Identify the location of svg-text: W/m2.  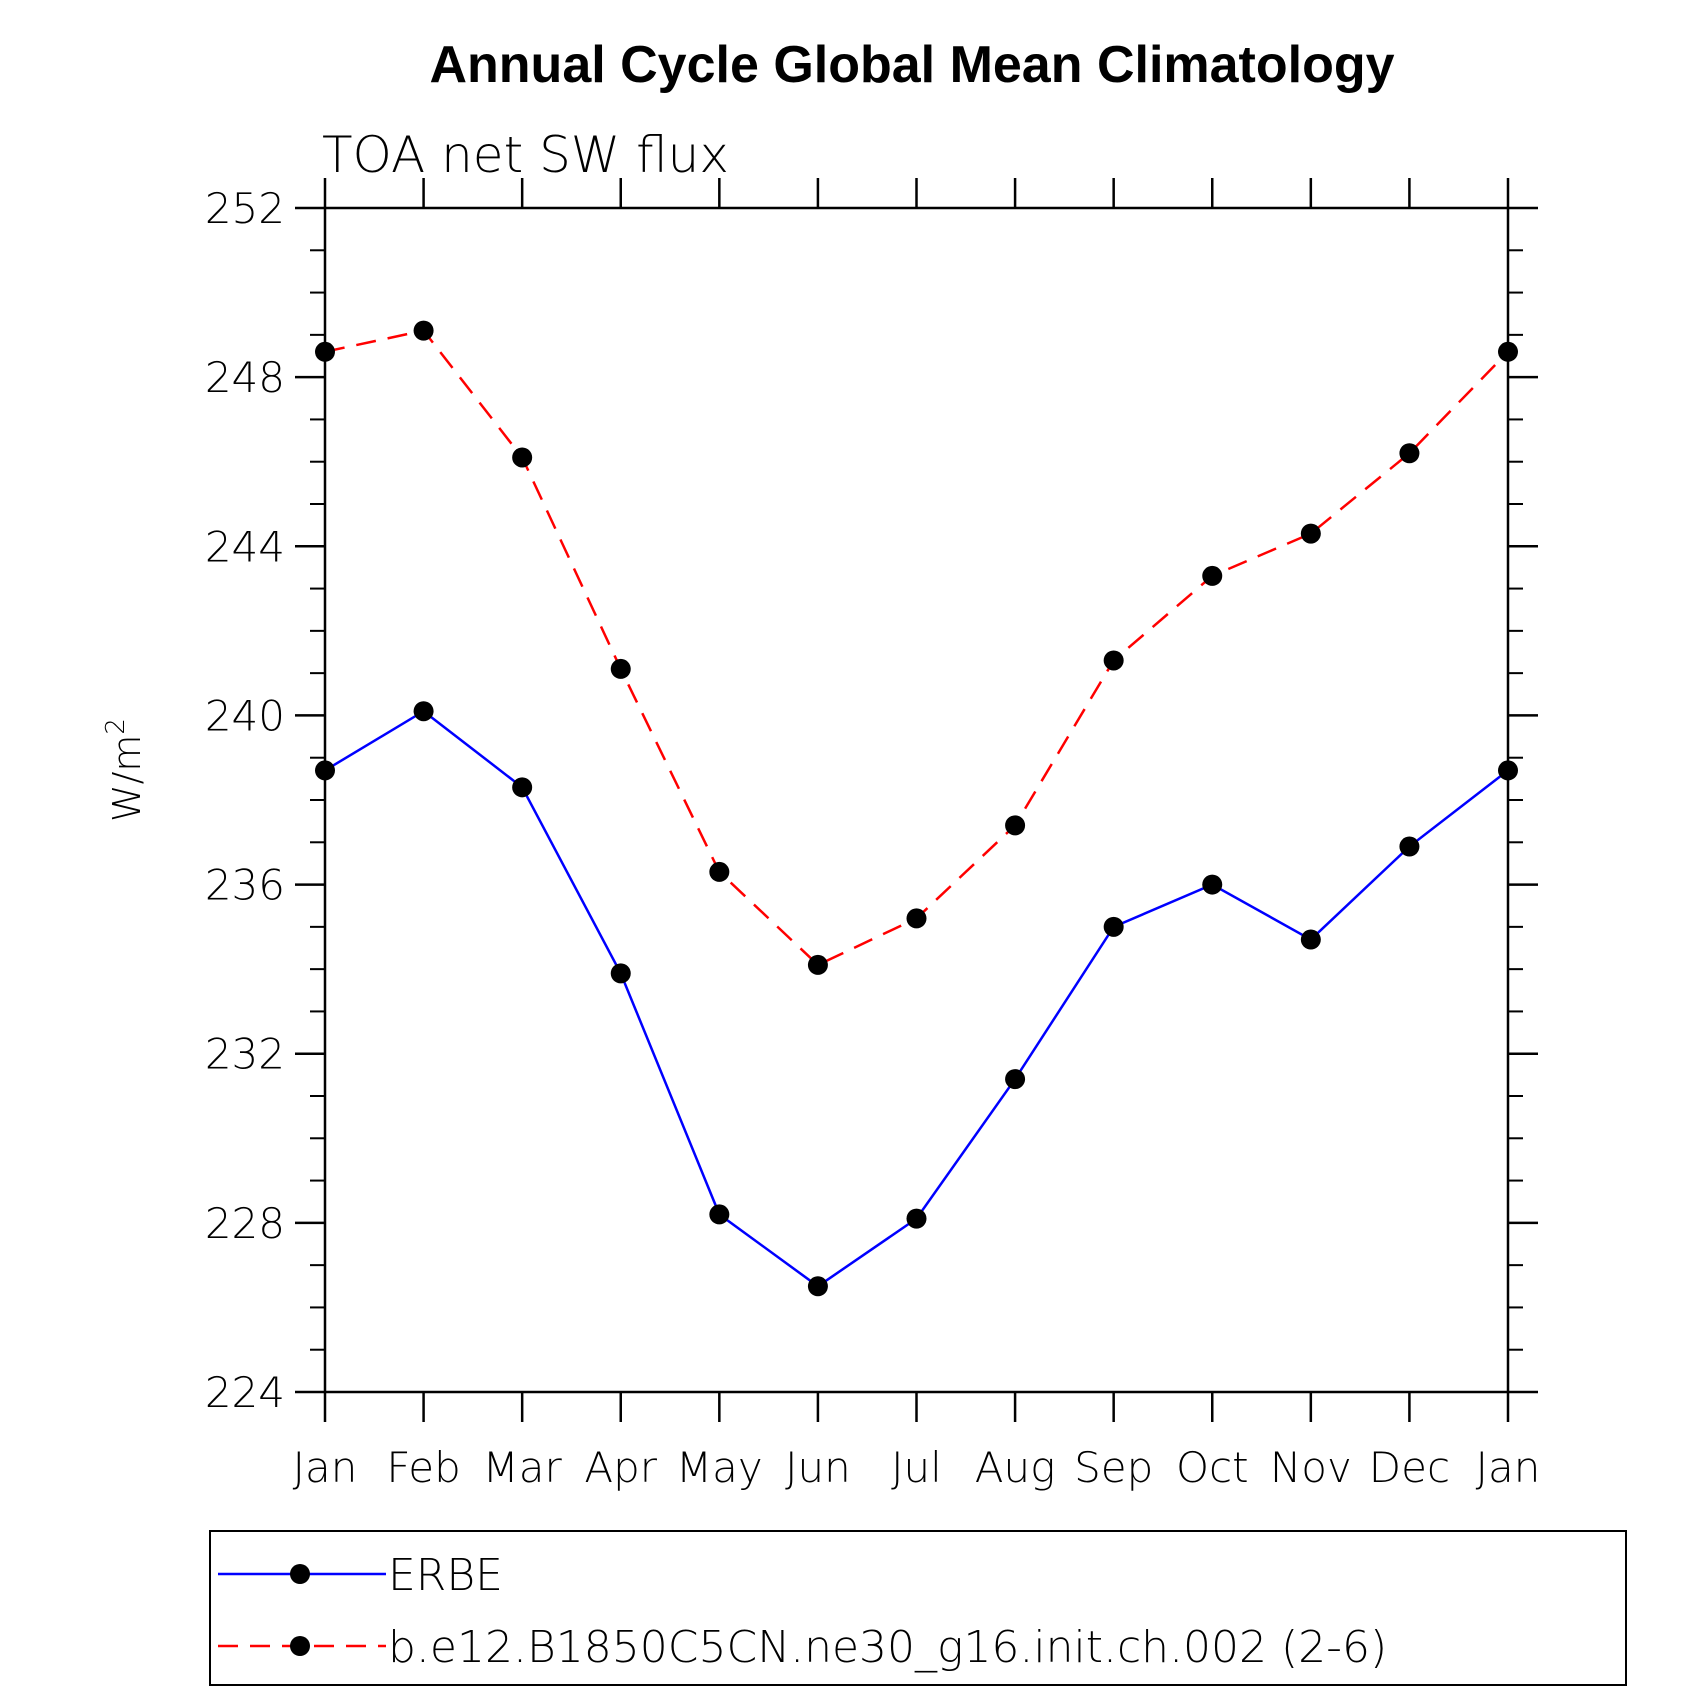
(125, 770).